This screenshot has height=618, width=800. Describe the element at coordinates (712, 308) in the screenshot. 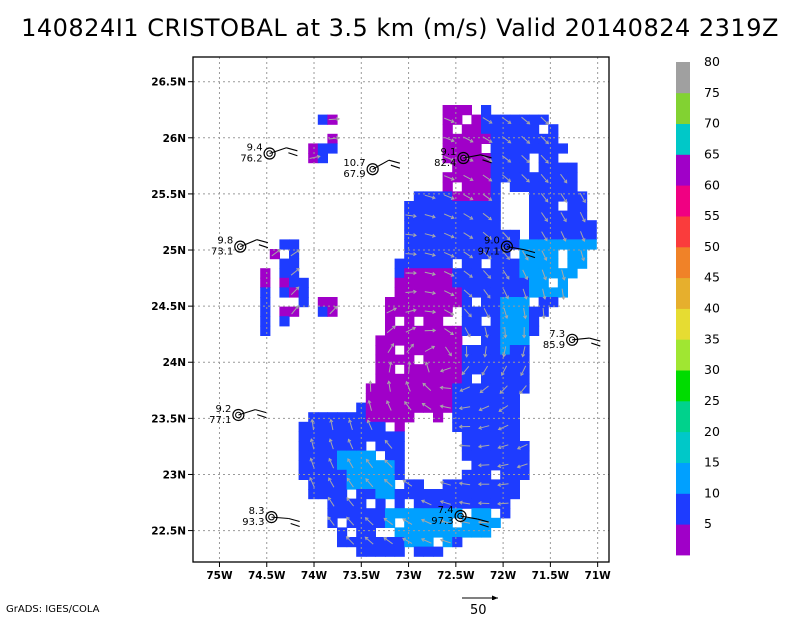

I see `colorbar-label: 40` at that location.